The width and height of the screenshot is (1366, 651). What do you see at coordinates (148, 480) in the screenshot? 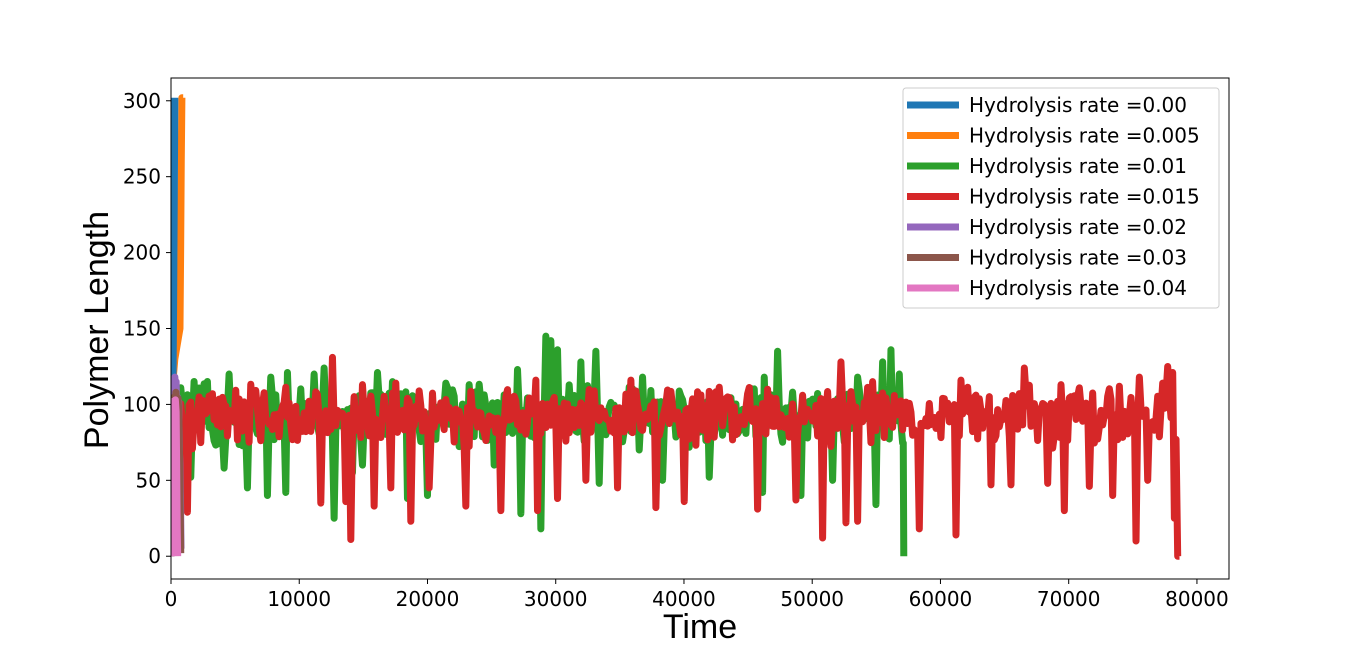
I see `y-tick-label: 50` at bounding box center [148, 480].